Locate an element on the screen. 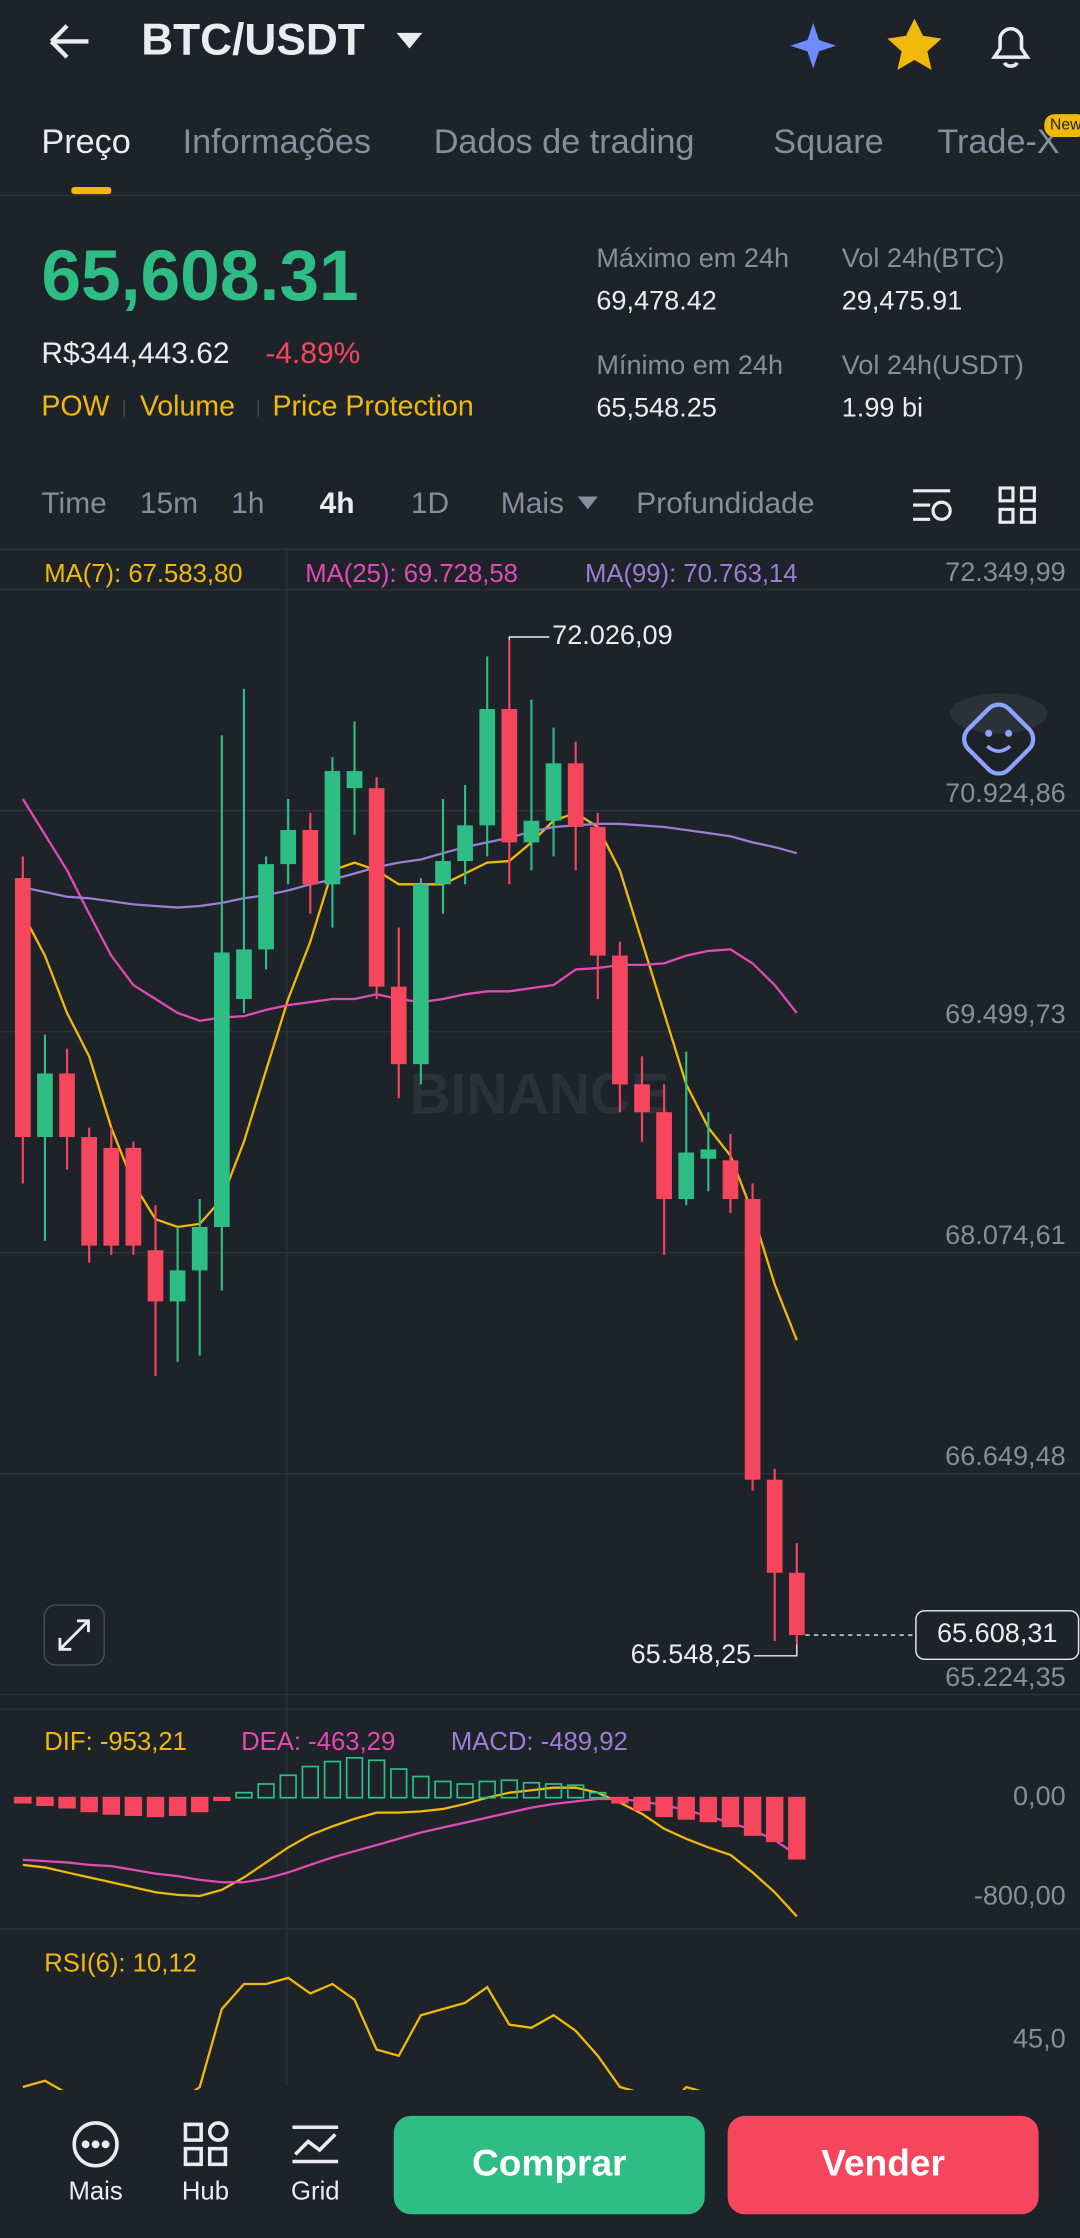 The height and width of the screenshot is (2238, 1080). legend-entry: RSI(6): 10,12 is located at coordinates (120, 1963).